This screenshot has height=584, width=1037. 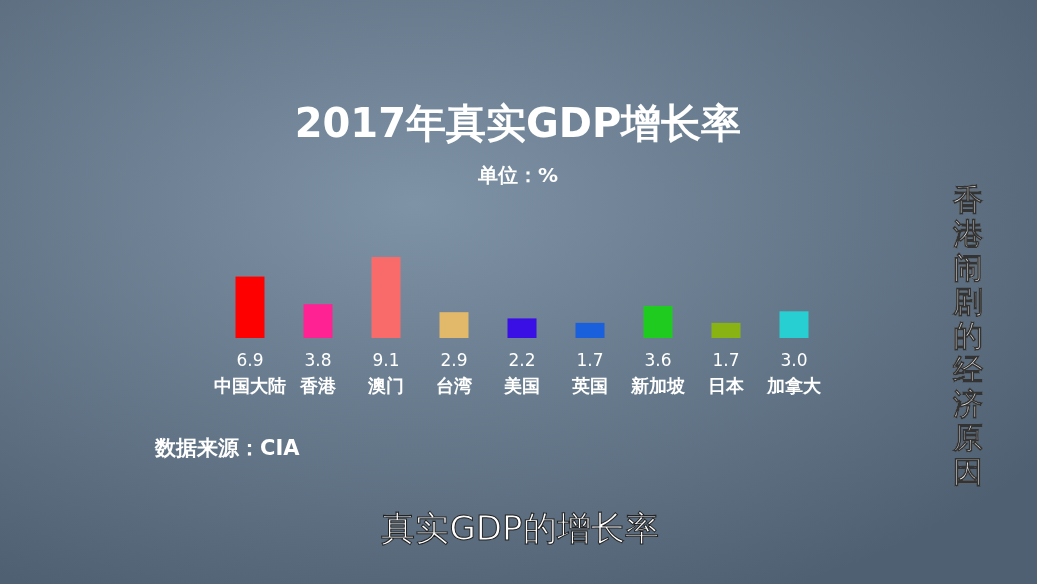 I want to click on data-label: 3.6, so click(x=658, y=360).